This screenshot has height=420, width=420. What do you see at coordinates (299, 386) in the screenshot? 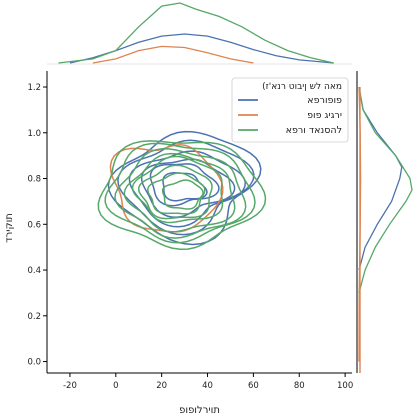
I see `x-tick-label-5: 80` at bounding box center [299, 386].